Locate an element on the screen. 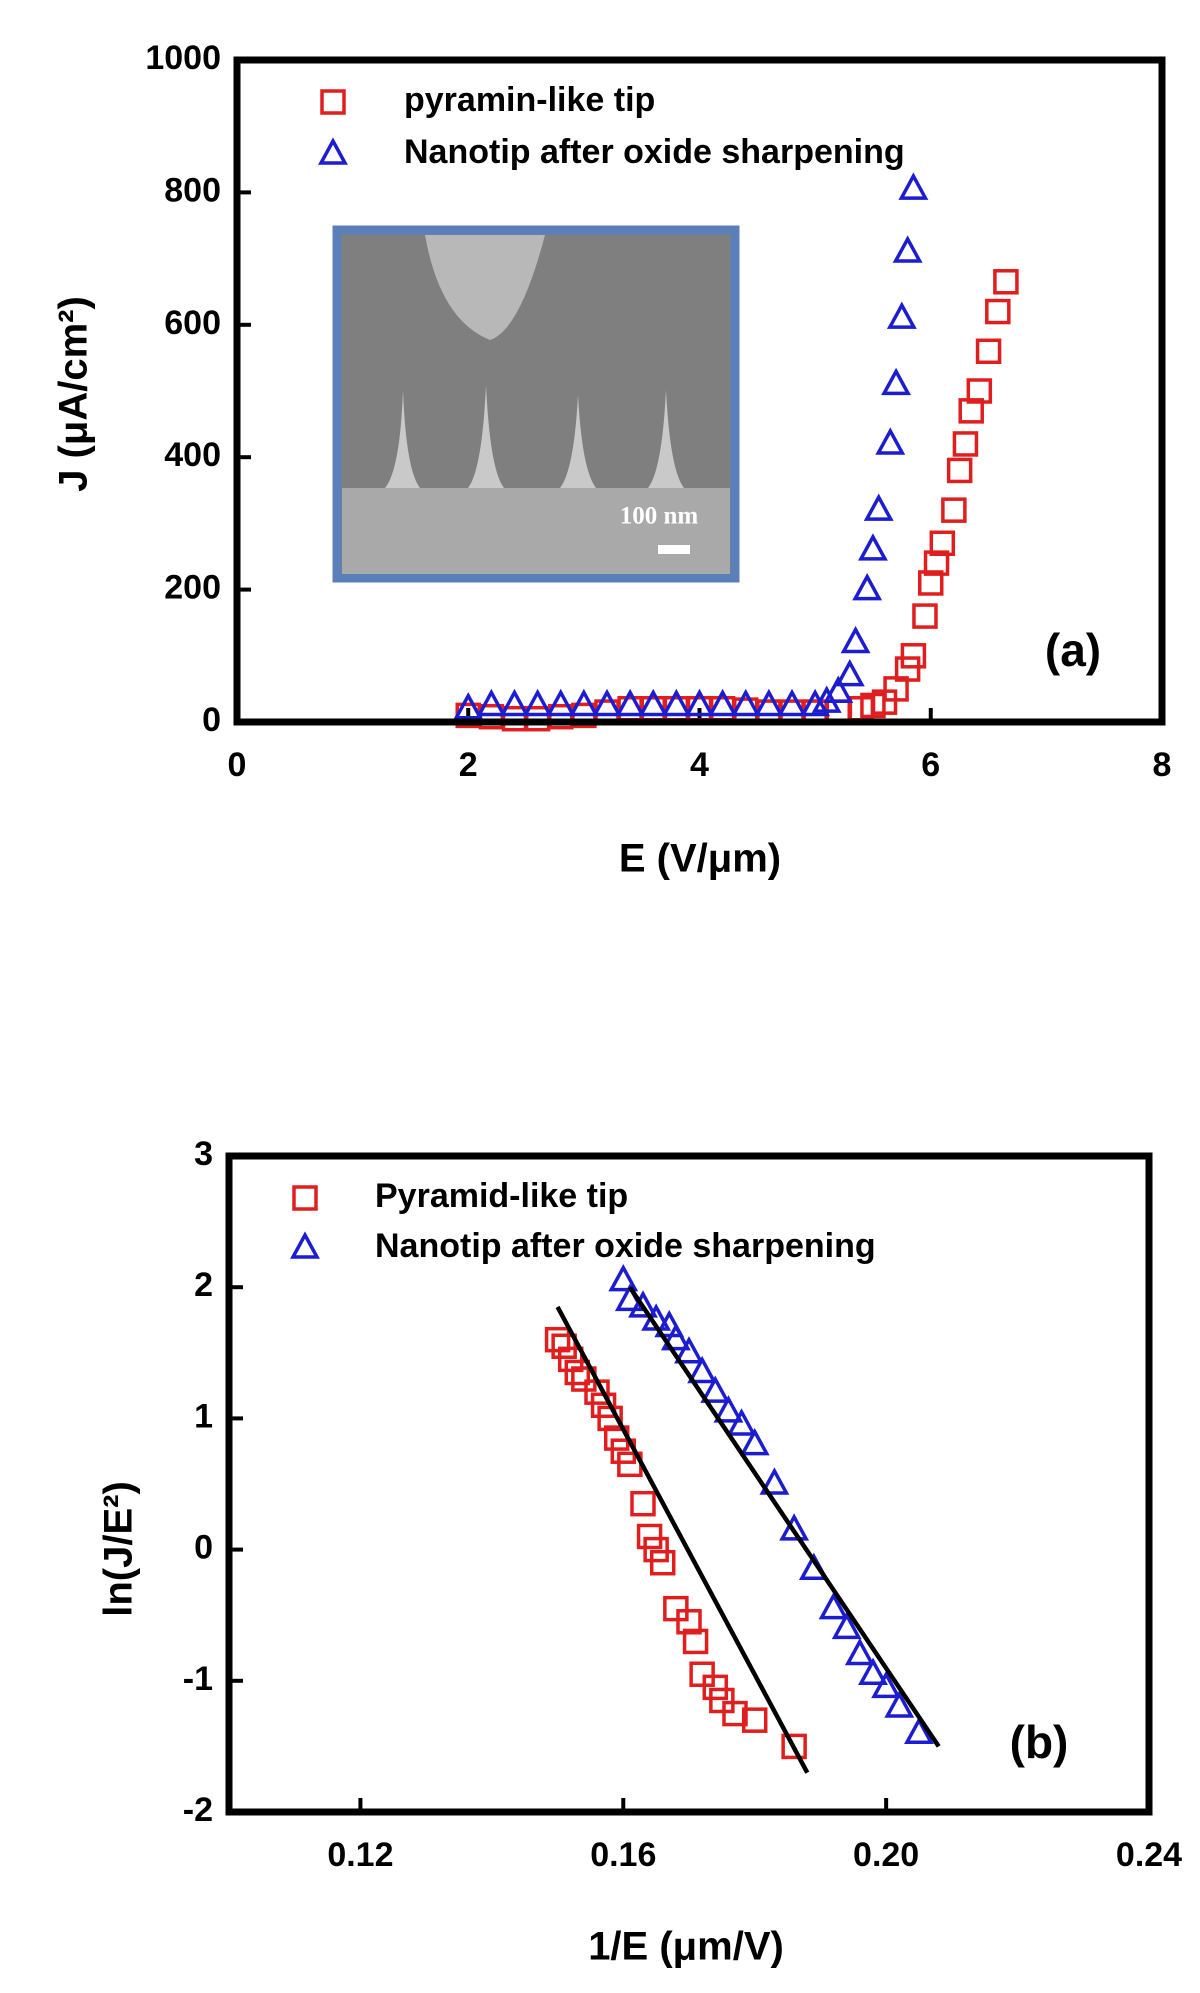 The image size is (1200, 1993). panel-label: (a) is located at coordinates (1073, 650).